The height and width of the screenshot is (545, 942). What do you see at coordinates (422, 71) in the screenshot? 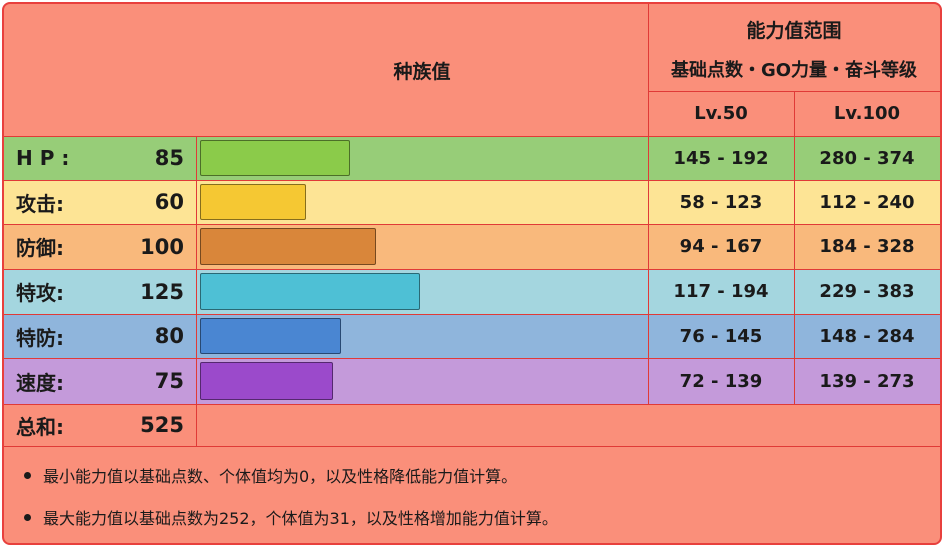
I see `base-stats-header: 种族值` at bounding box center [422, 71].